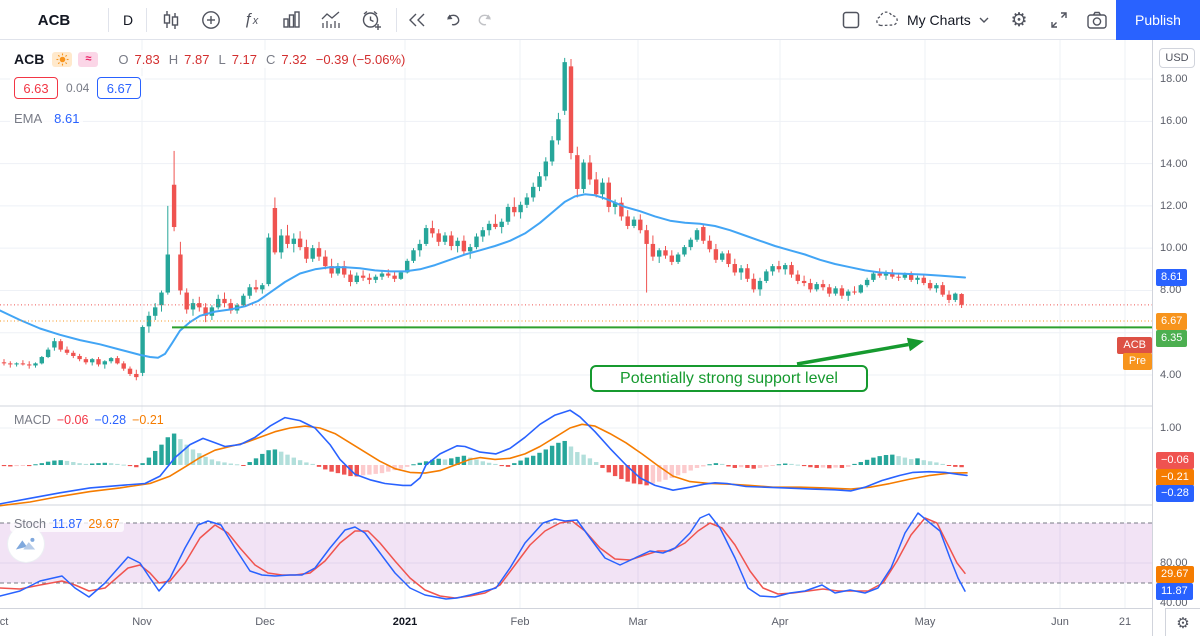  I want to click on my-charts-label: My Charts, so click(939, 20).